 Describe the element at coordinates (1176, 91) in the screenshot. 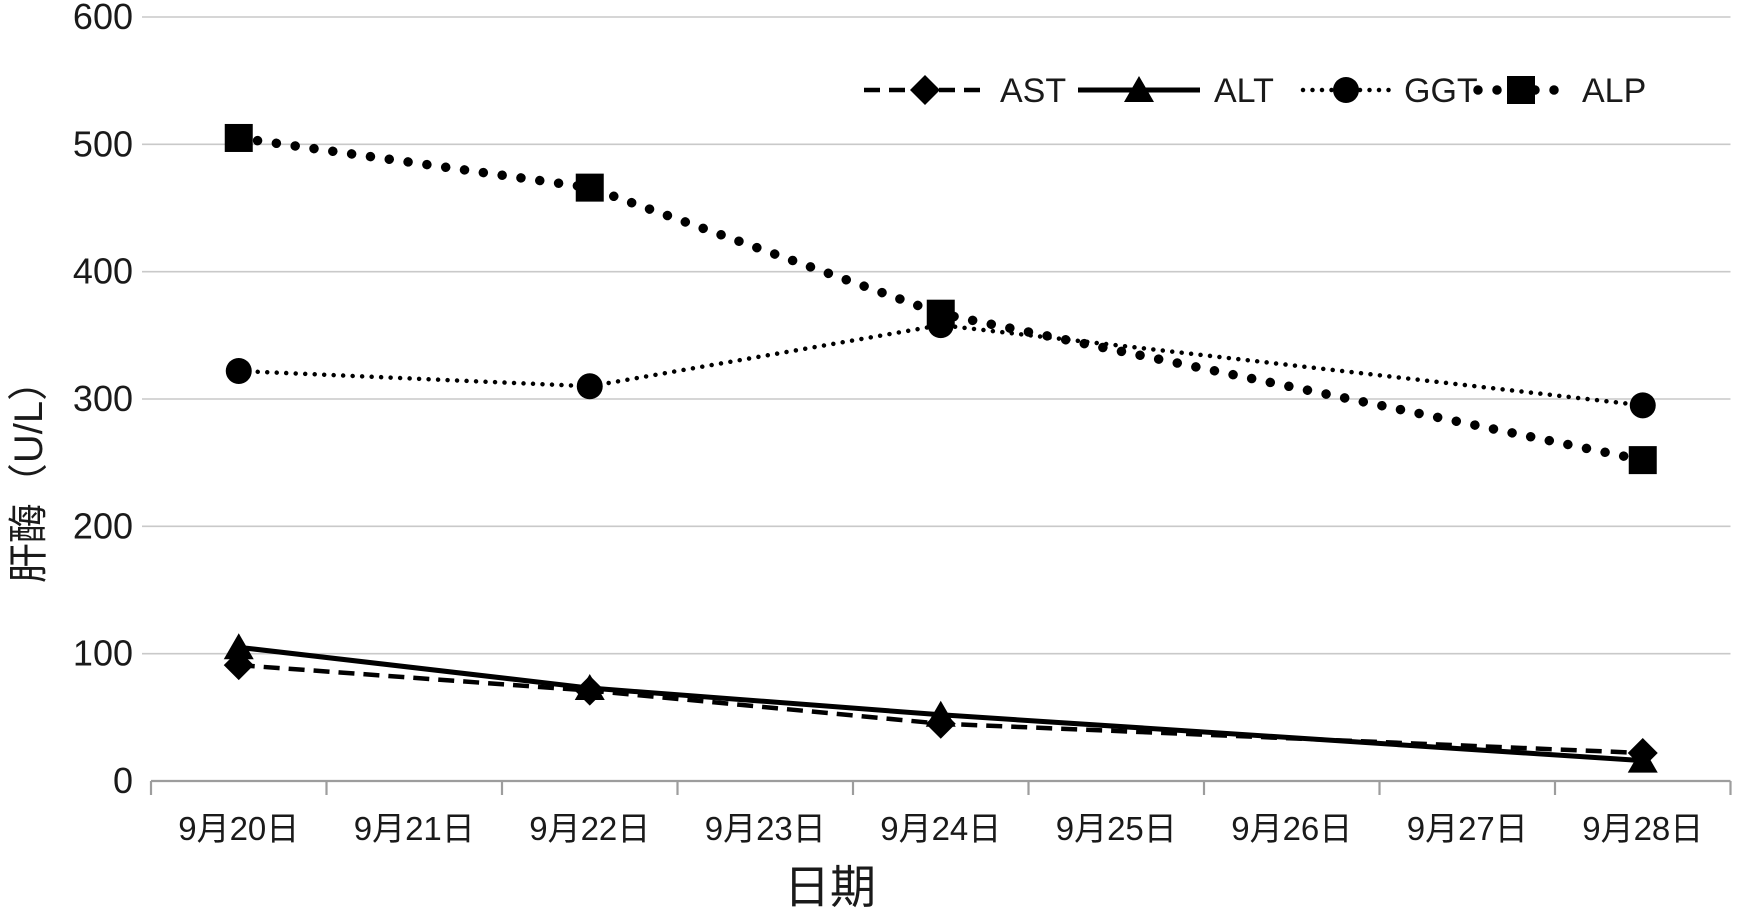

I see `legend-item-ALT: ALT` at that location.